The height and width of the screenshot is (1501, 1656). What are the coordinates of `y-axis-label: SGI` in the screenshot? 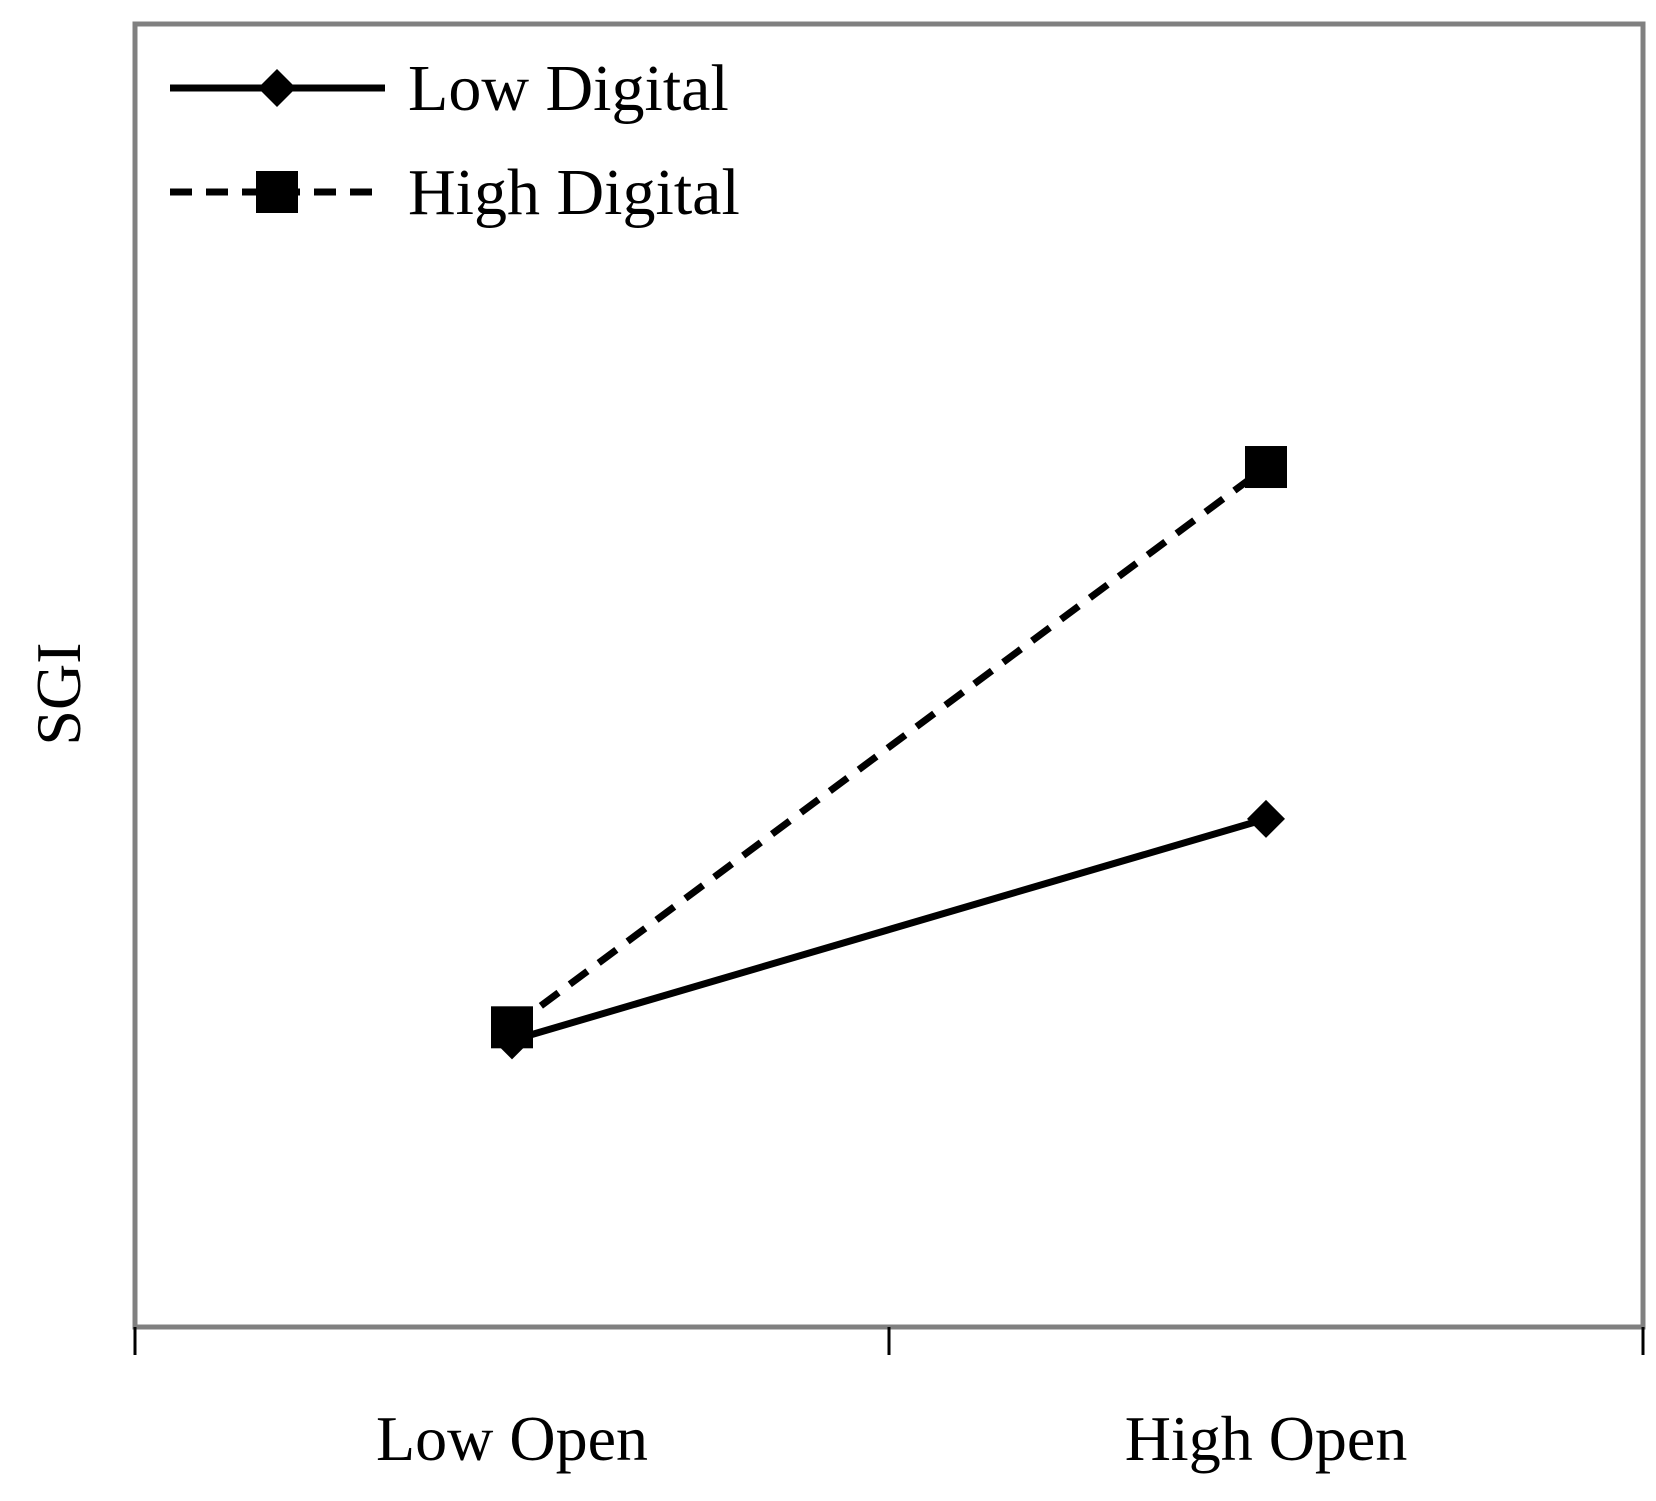 It's located at (58, 693).